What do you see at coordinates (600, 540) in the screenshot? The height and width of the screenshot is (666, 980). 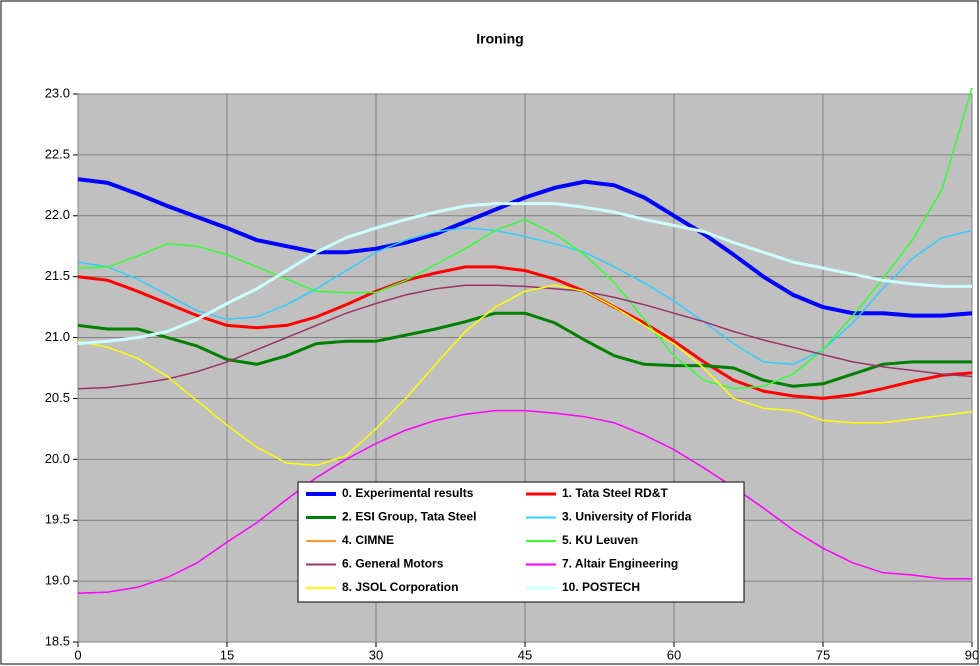 I see `legend-label: 5. KU Leuven` at bounding box center [600, 540].